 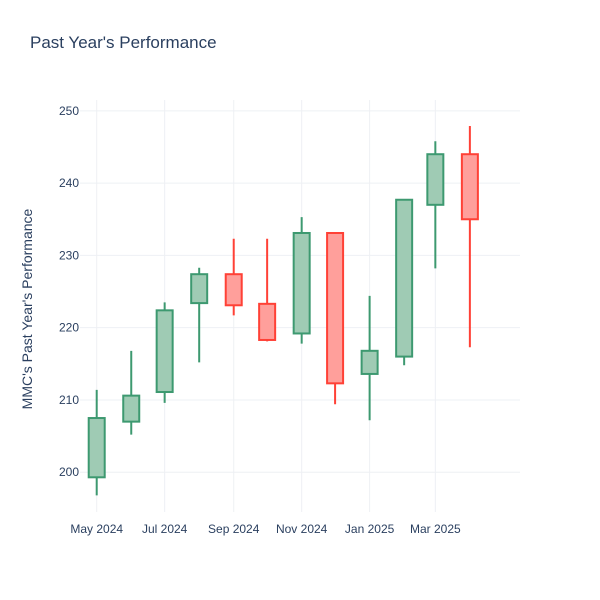 I want to click on y-tick-label: 200, so click(x=69, y=472).